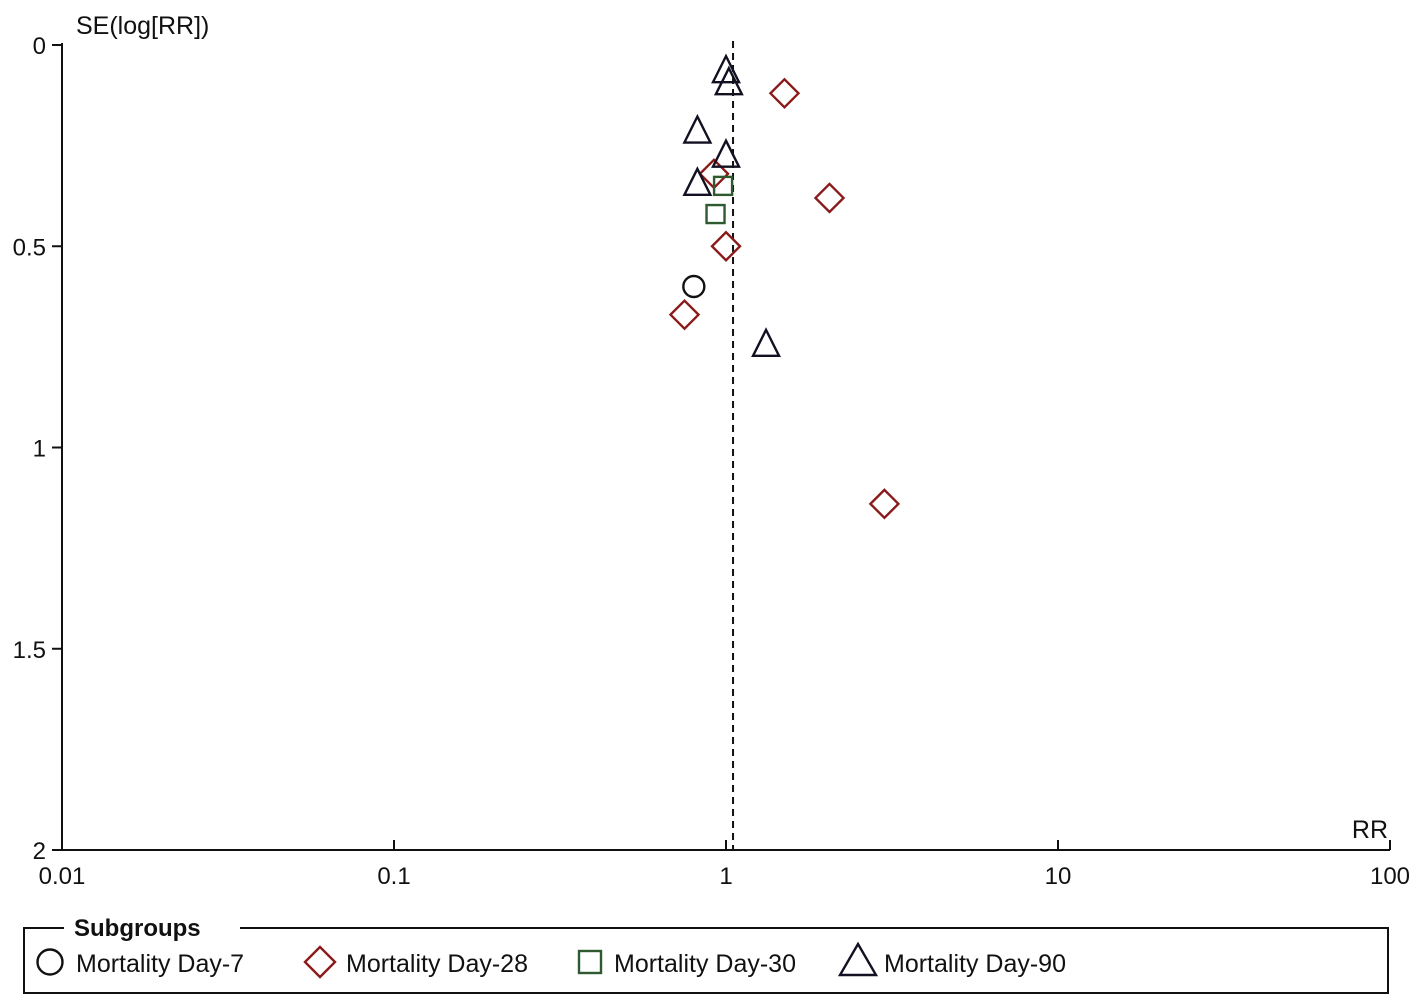 This screenshot has height=998, width=1417. I want to click on x-tick-label: 1, so click(725, 876).